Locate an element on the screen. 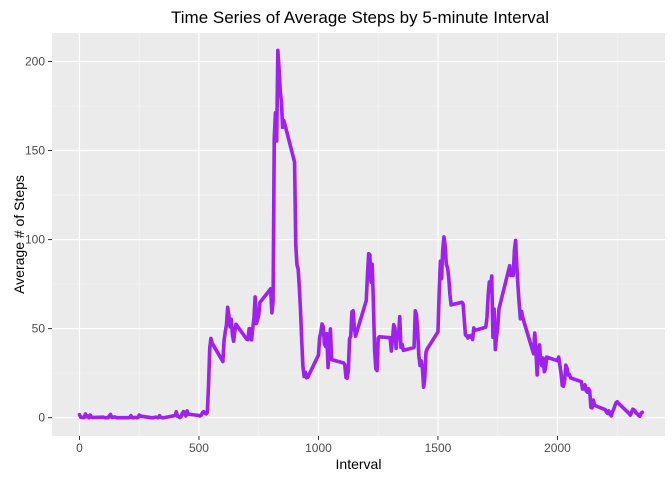 The height and width of the screenshot is (480, 672). y-tick-label: 200 is located at coordinates (35, 61).